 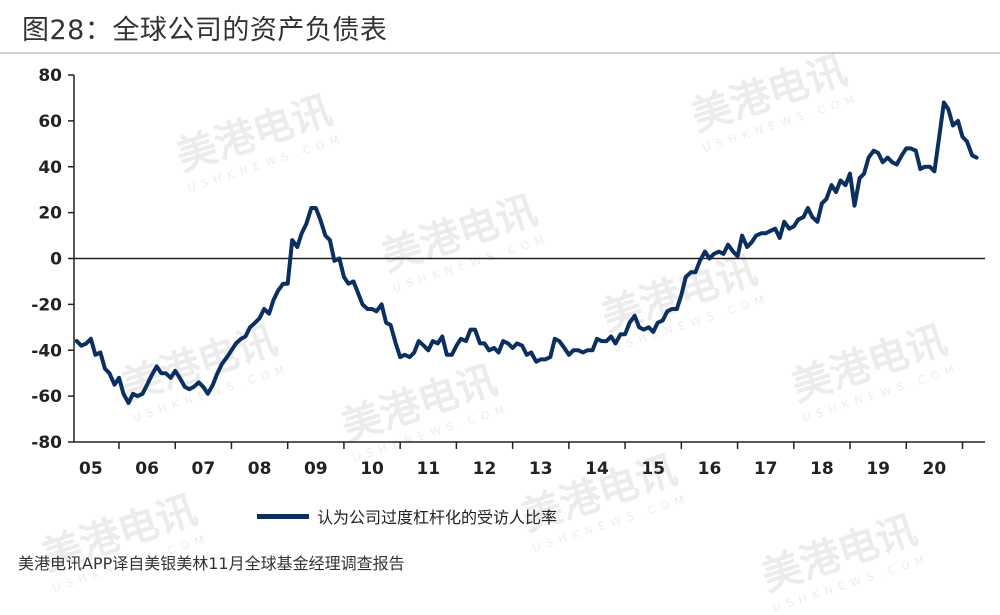 What do you see at coordinates (541, 469) in the screenshot?
I see `x-tick-label: 13` at bounding box center [541, 469].